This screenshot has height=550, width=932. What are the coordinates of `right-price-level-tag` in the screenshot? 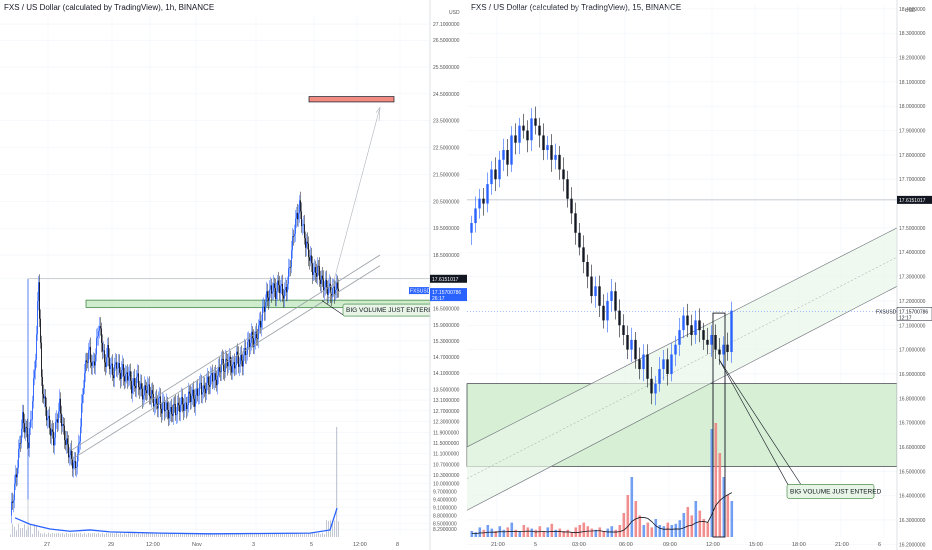 It's located at (914, 199).